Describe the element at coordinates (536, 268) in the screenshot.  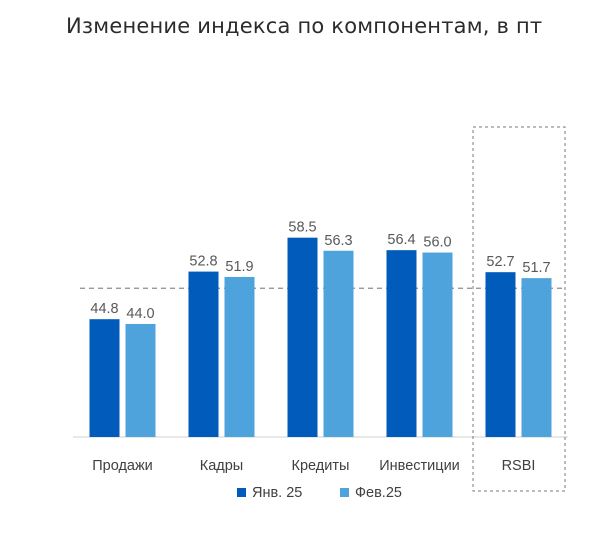
I see `data-label-feb-5: 51.7` at that location.